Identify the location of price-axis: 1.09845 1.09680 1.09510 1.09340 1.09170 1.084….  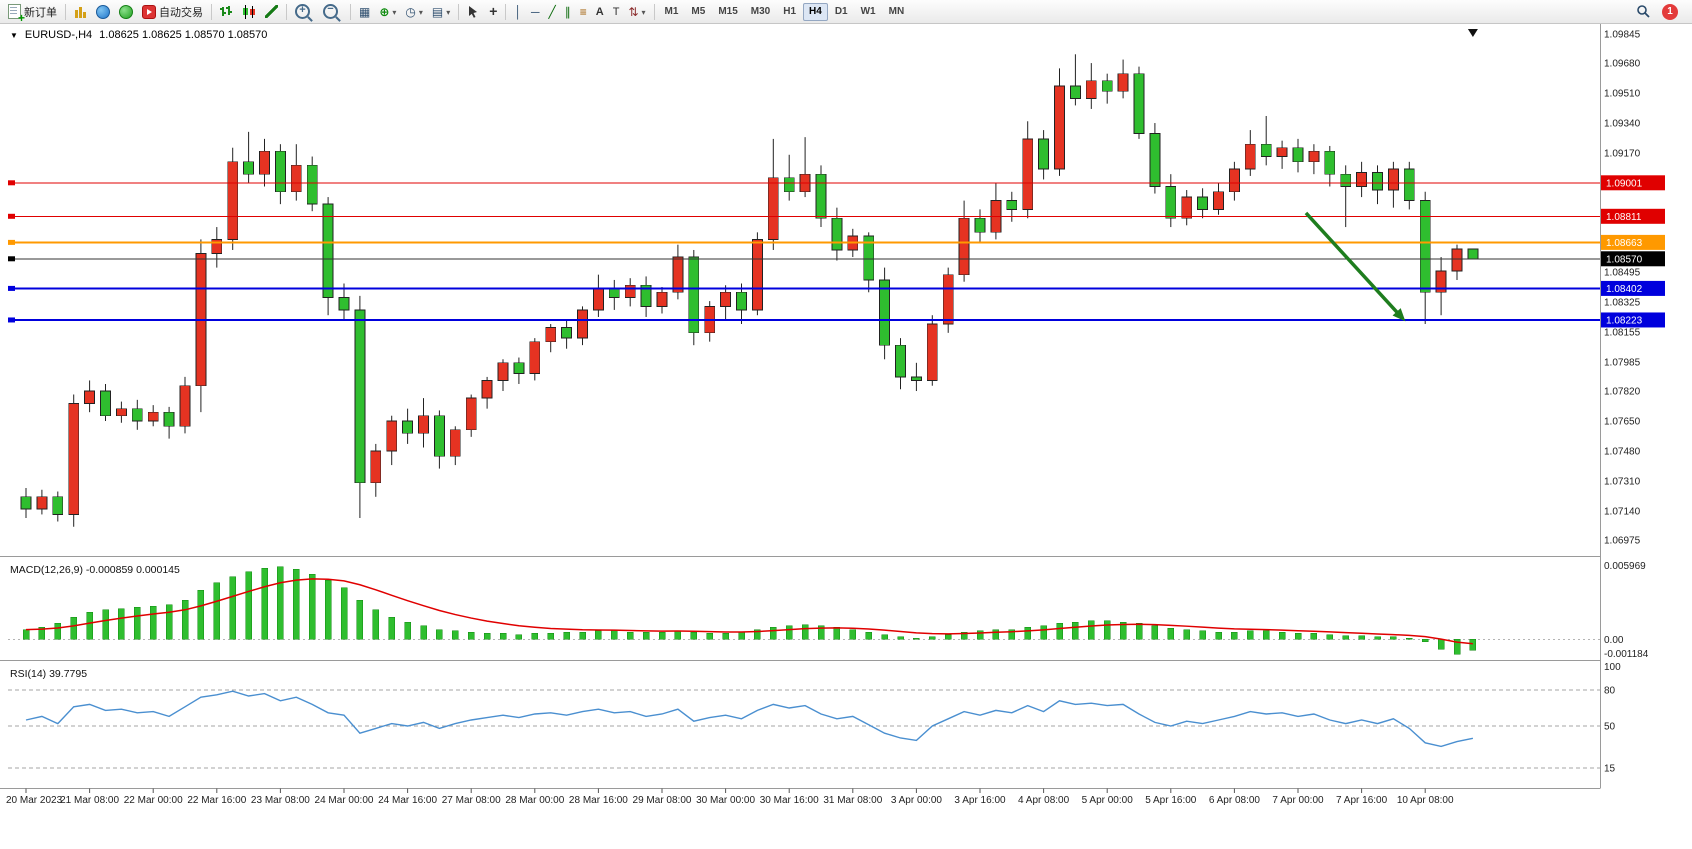
(1633, 288).